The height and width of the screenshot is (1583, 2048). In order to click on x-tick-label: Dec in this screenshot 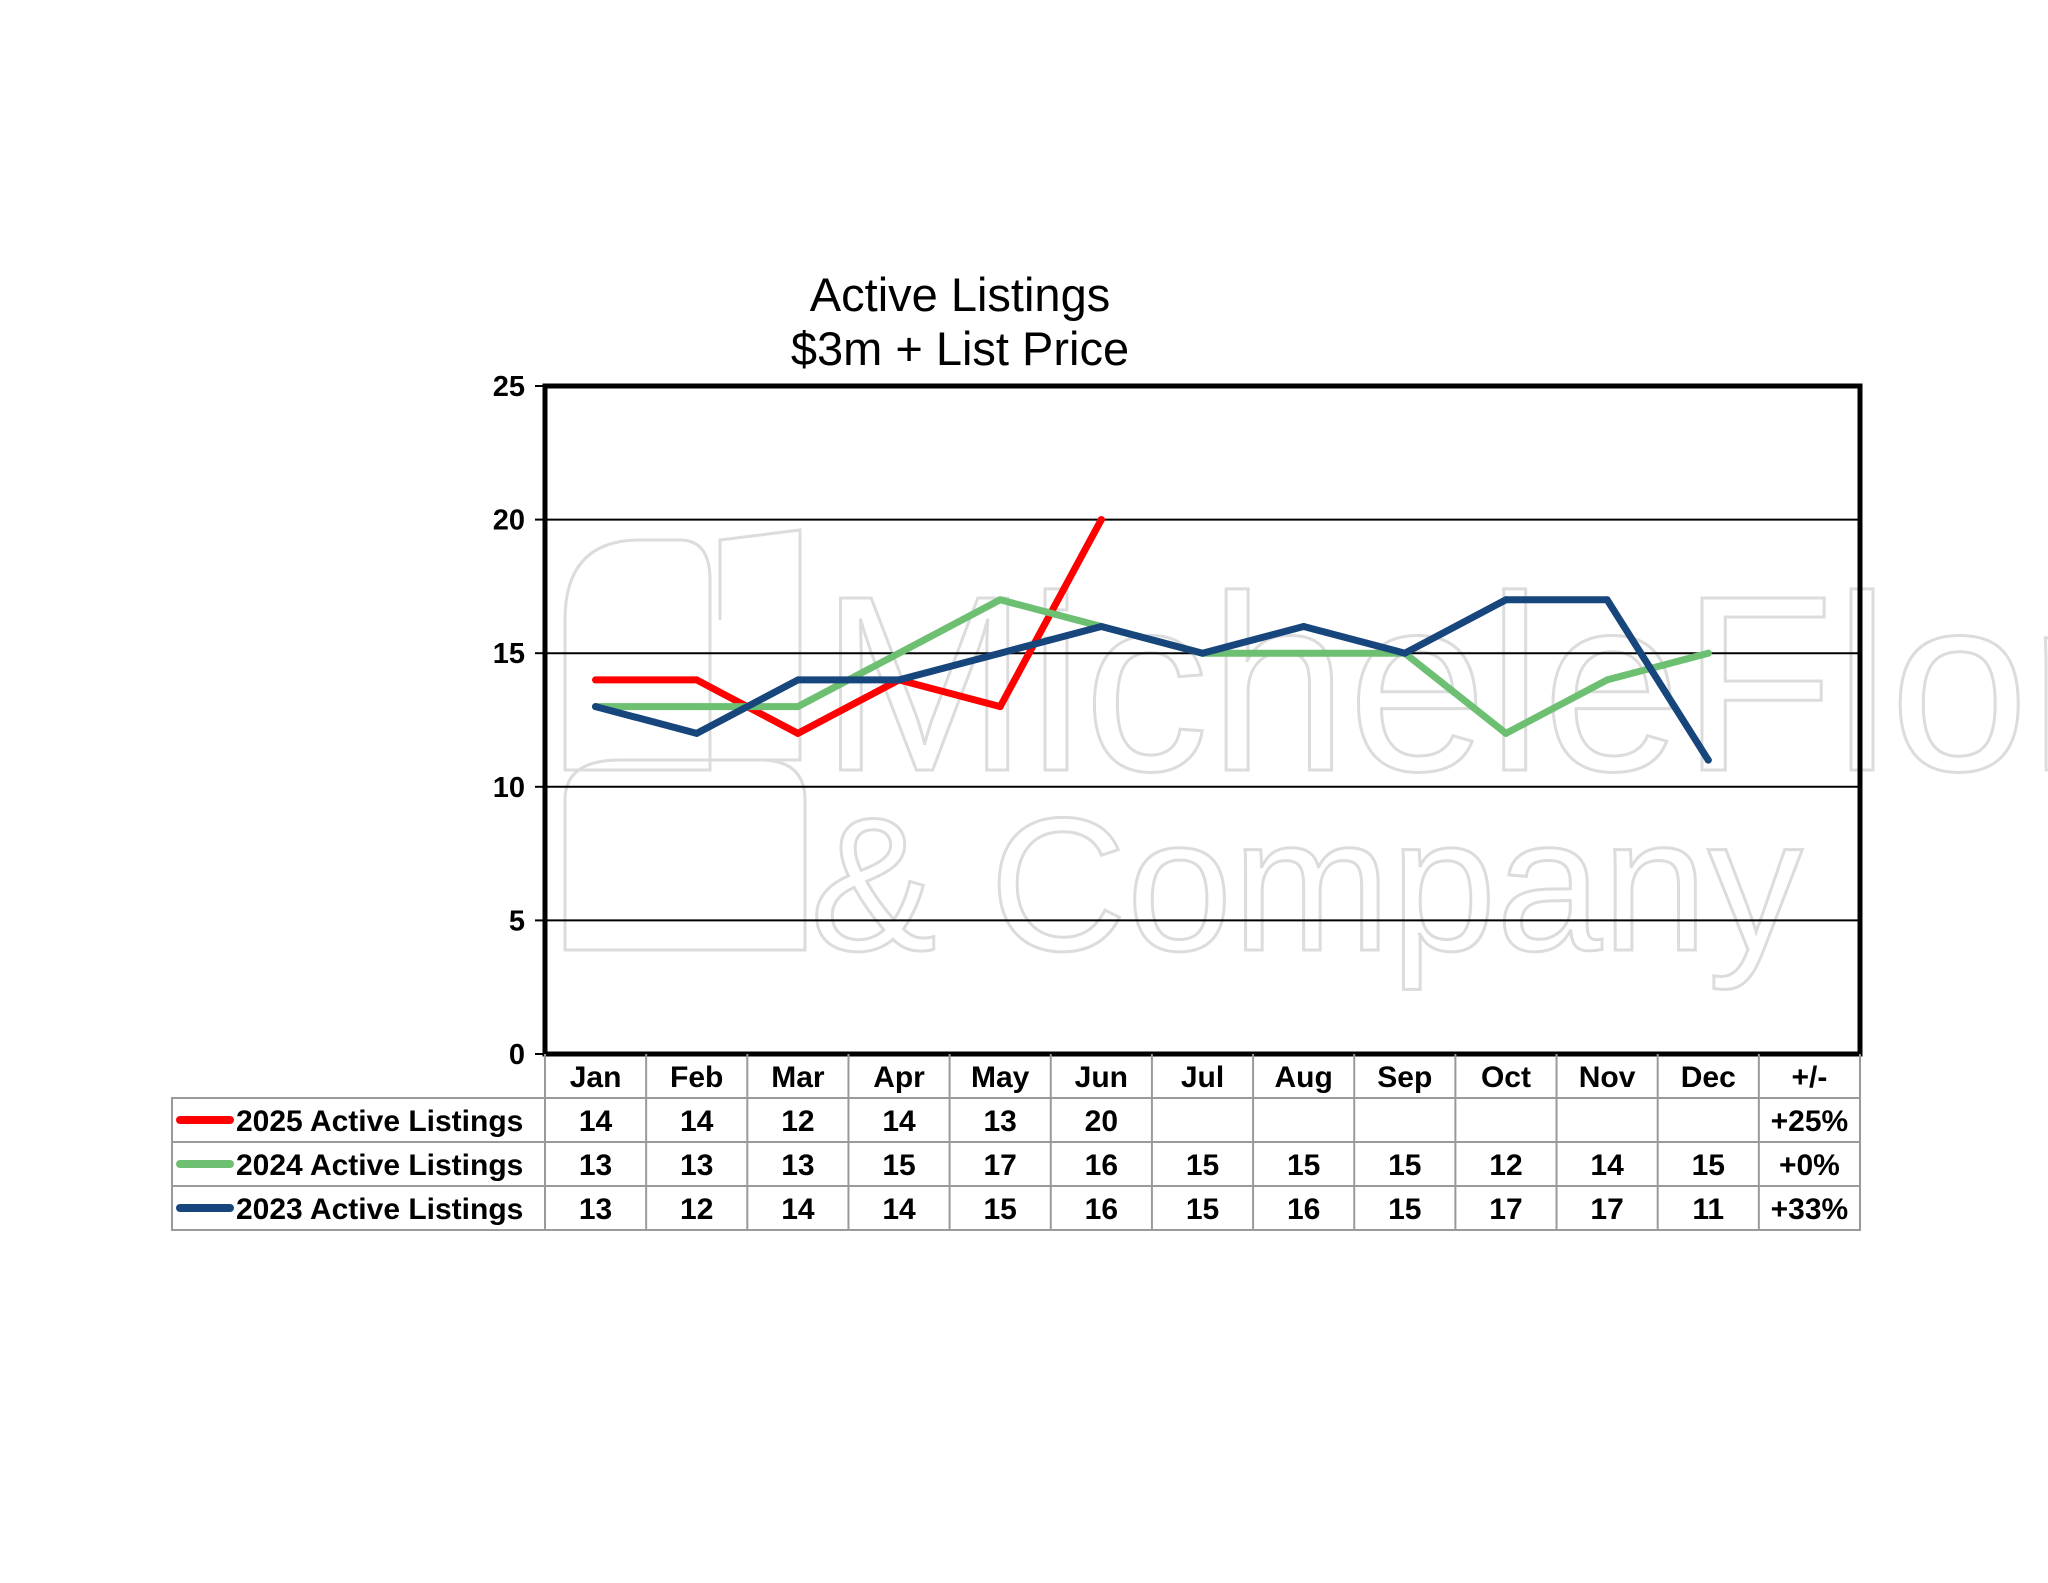, I will do `click(1708, 1077)`.